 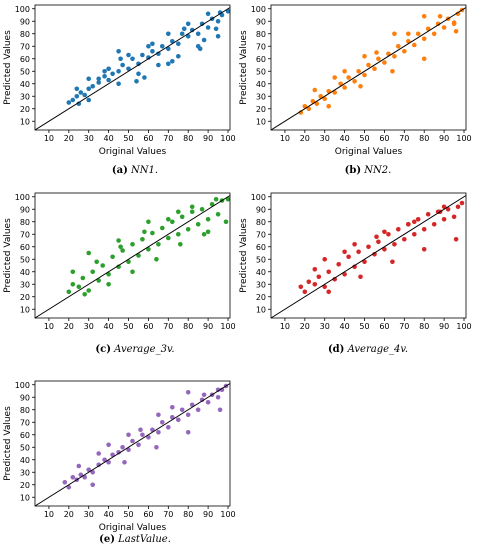 I want to click on y-tick-label: 100, so click(x=258, y=9).